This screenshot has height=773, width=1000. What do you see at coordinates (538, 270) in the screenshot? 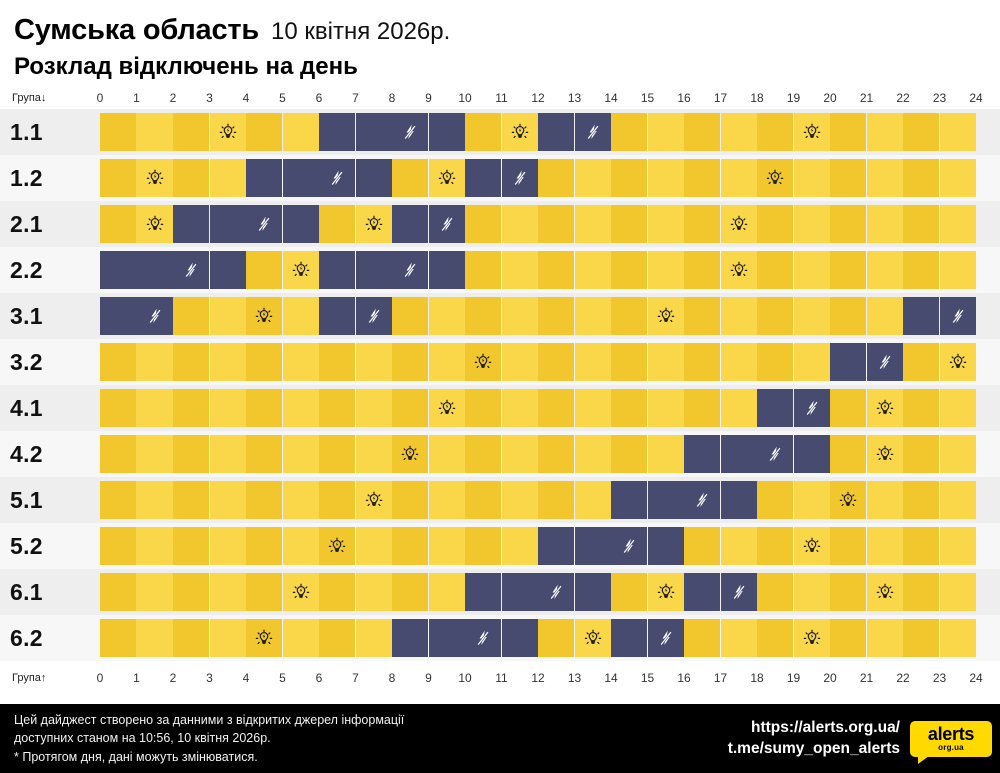
I see `group-timeline-2.2` at bounding box center [538, 270].